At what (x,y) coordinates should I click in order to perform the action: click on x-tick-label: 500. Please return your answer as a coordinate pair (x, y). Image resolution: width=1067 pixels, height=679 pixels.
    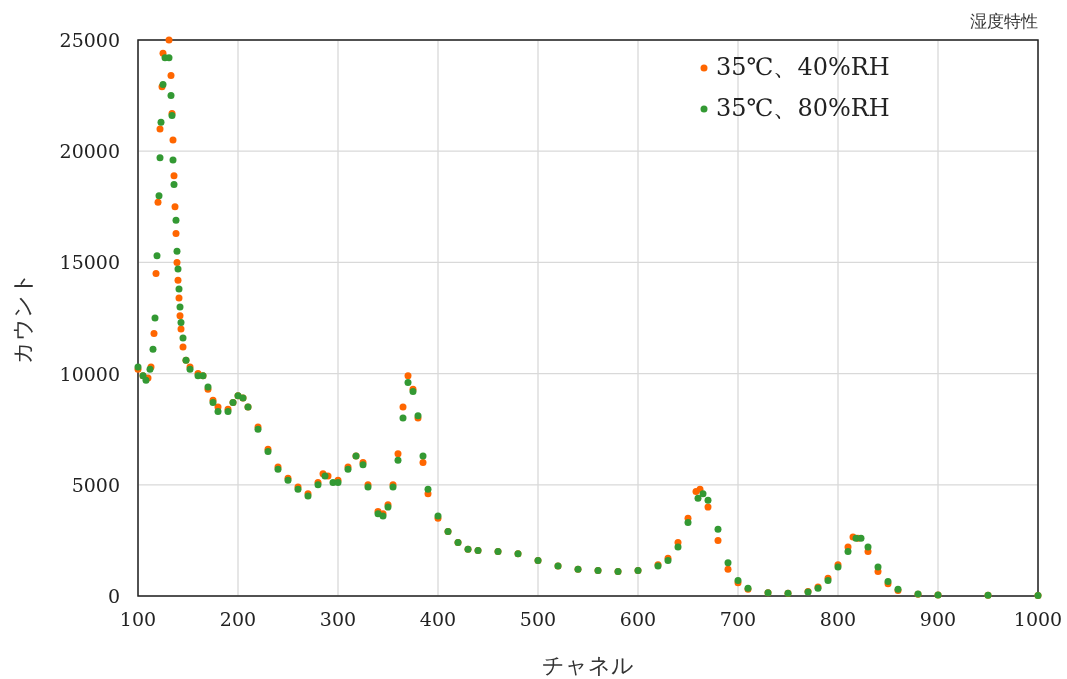
    Looking at the image, I should click on (538, 619).